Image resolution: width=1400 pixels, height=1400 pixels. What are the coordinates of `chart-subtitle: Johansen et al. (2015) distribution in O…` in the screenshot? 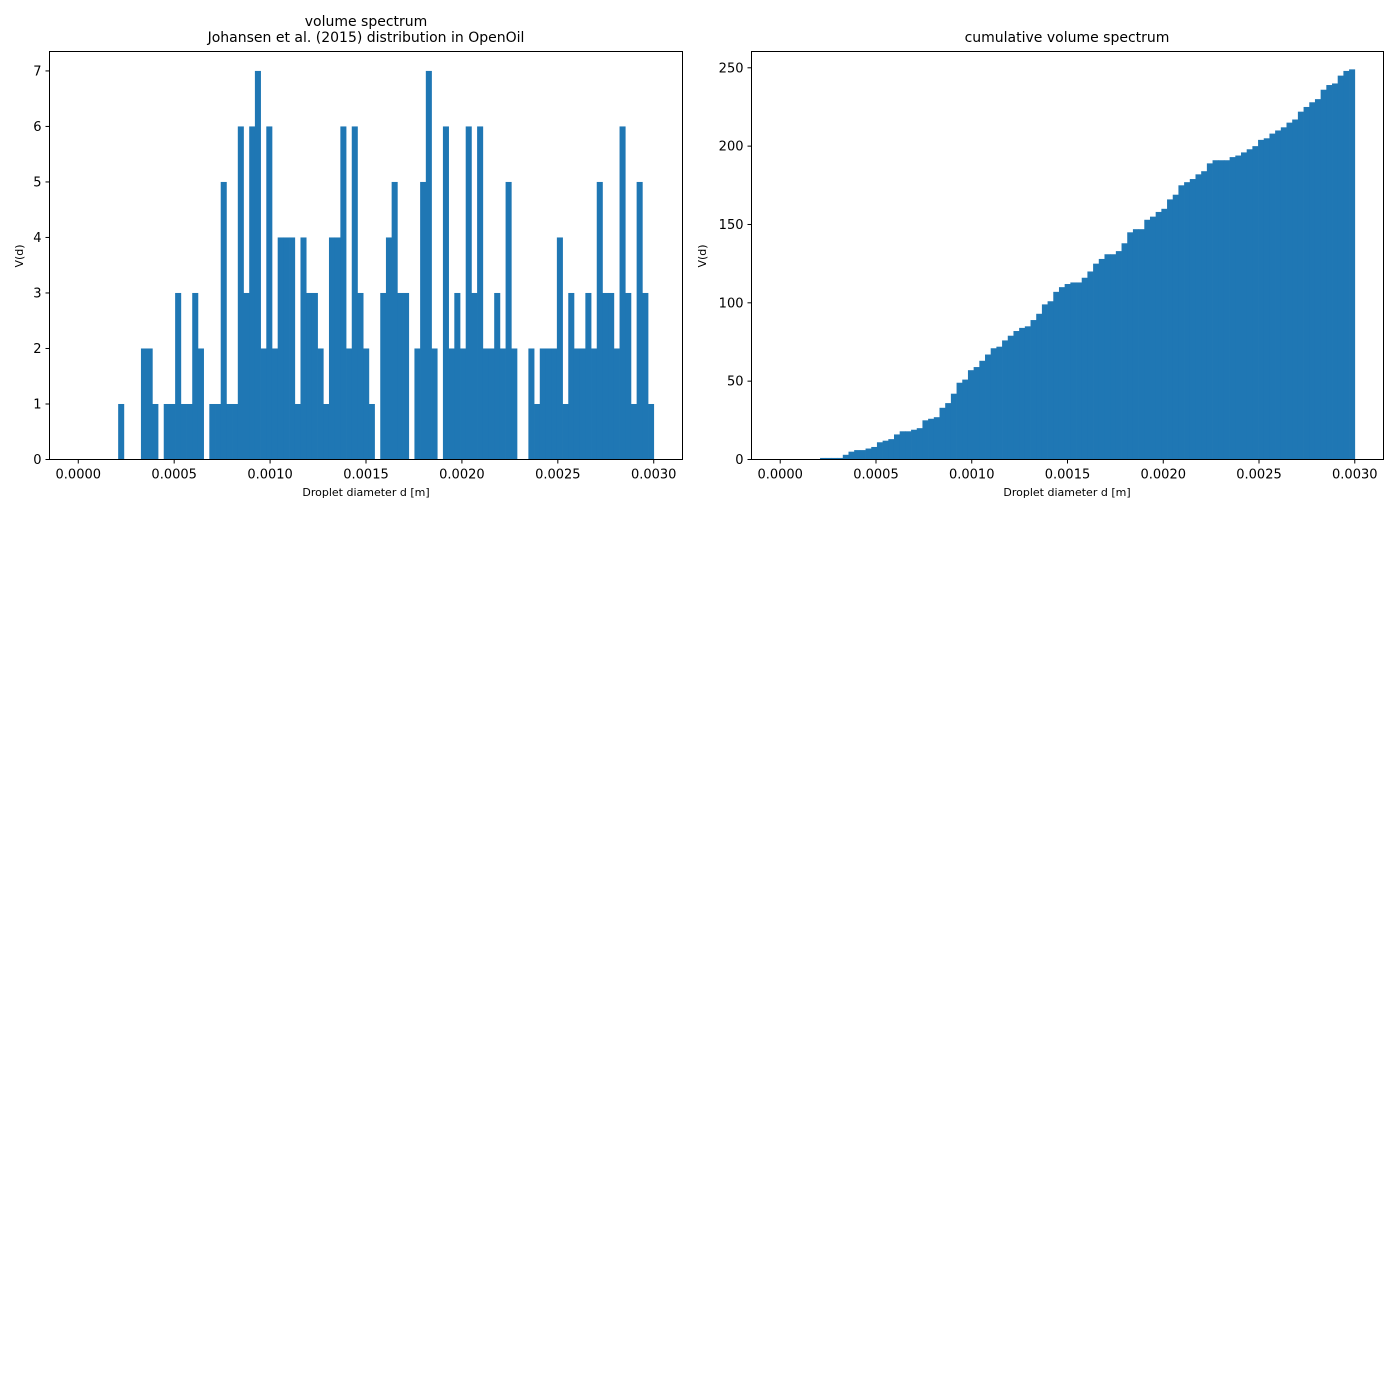 It's located at (366, 38).